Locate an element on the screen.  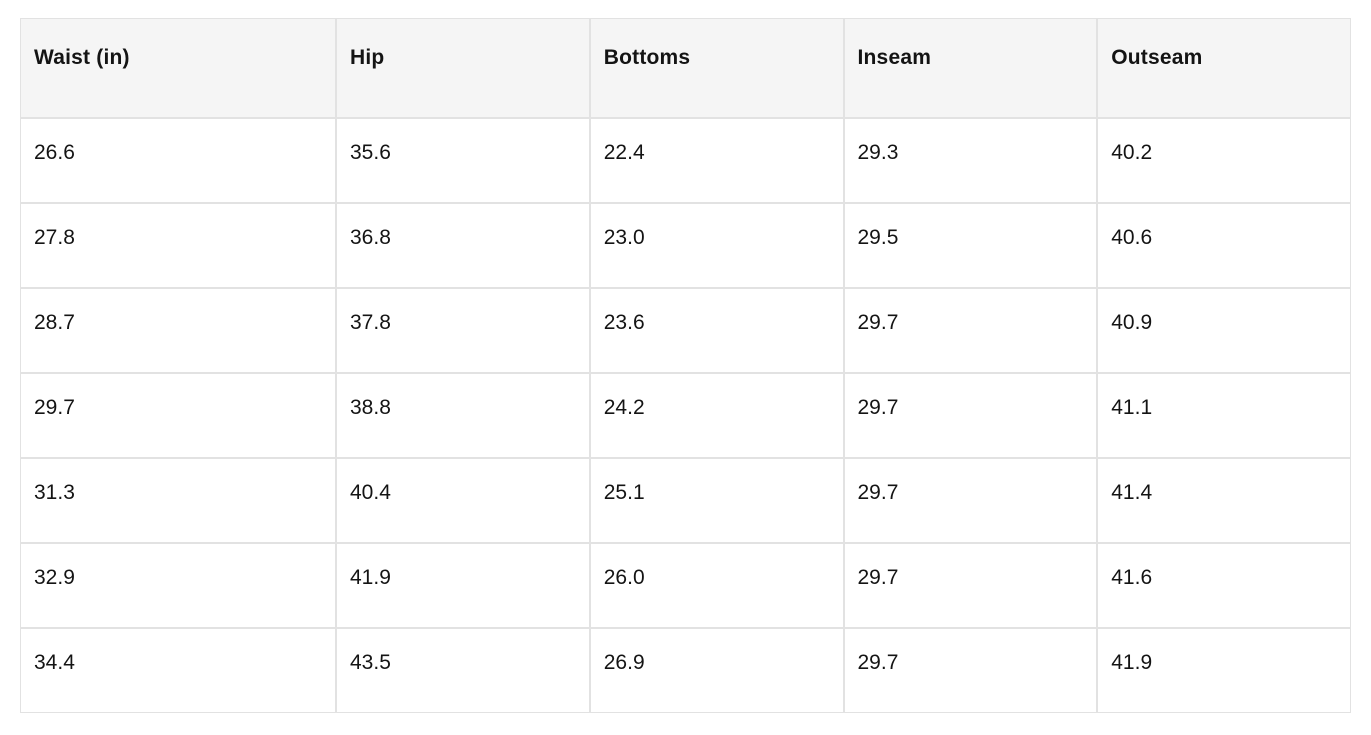
table-cell: 26.0 is located at coordinates (716, 585).